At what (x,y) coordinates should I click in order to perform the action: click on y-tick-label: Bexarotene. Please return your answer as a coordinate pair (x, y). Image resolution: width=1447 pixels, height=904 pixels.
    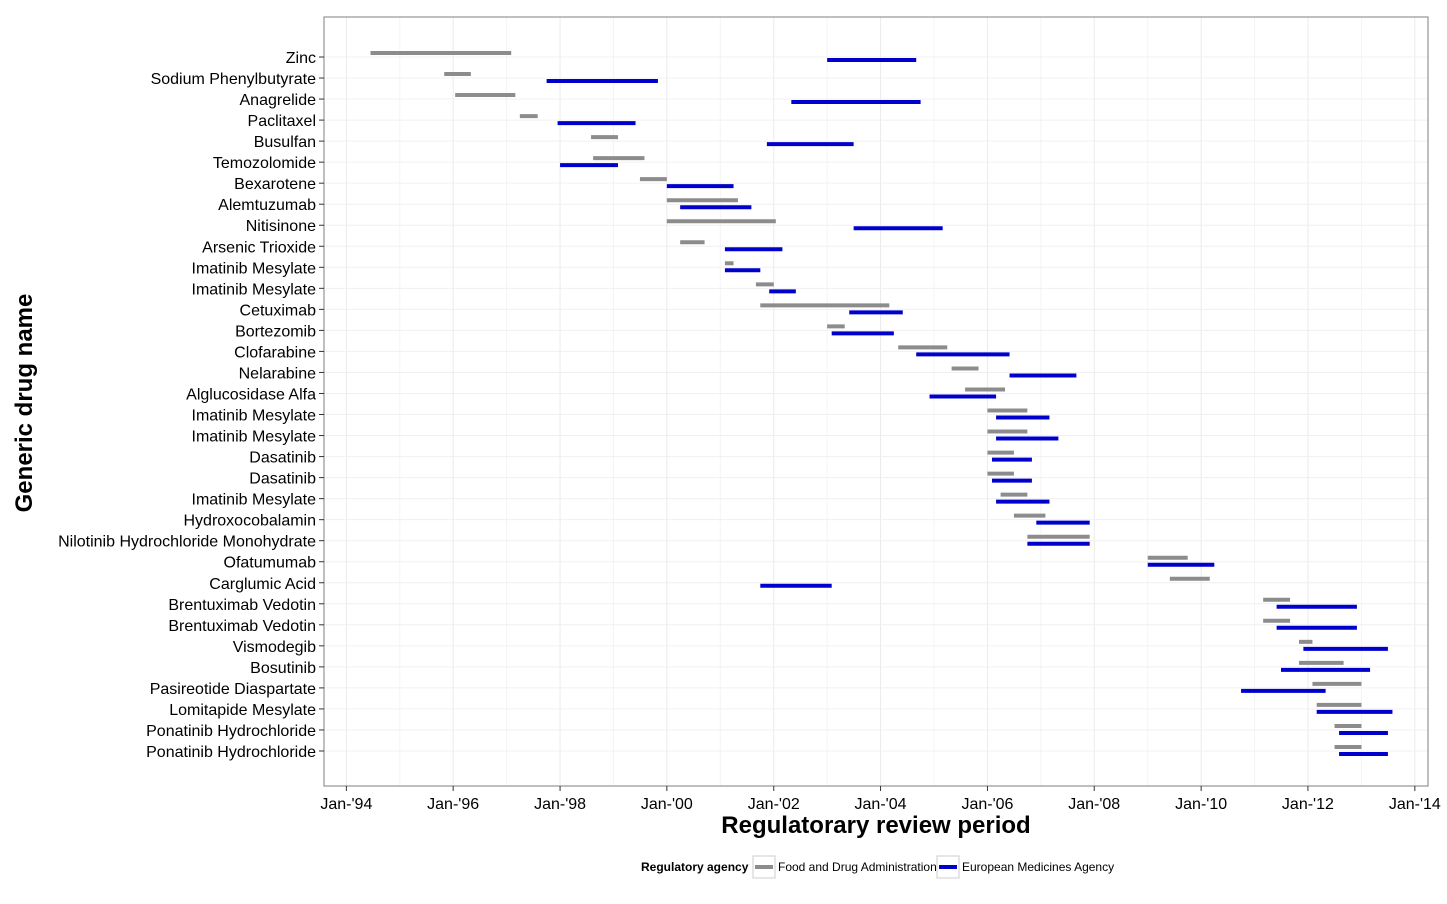
    Looking at the image, I should click on (275, 184).